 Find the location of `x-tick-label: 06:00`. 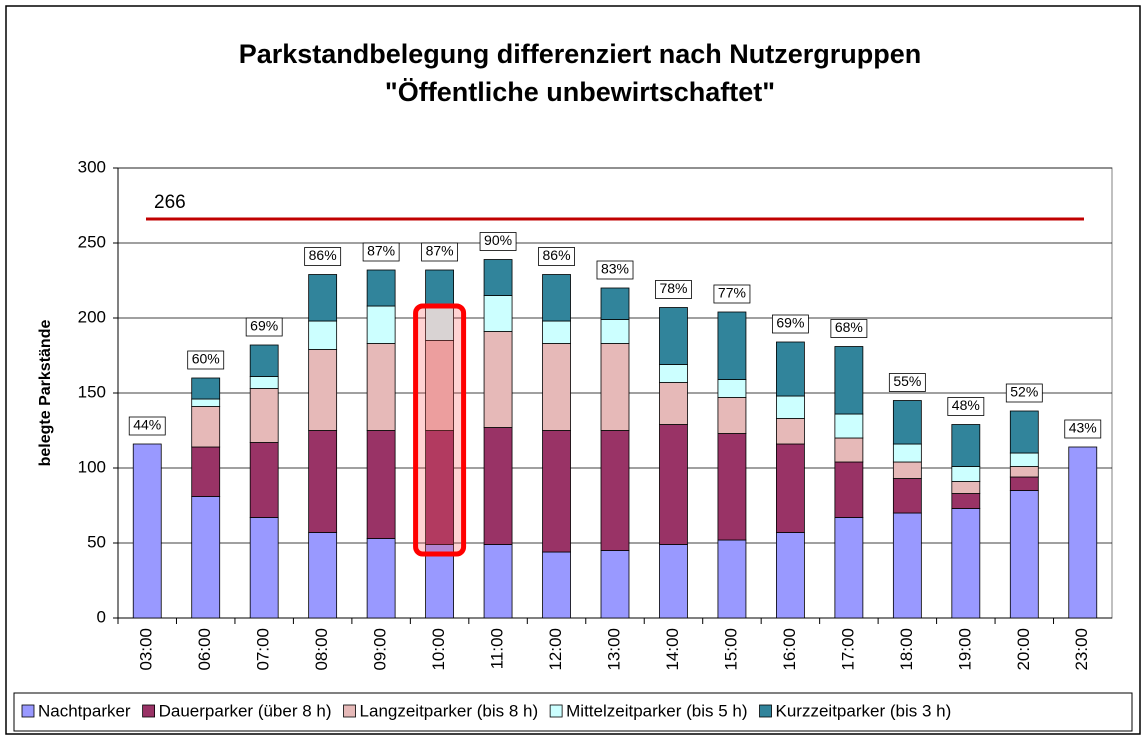

x-tick-label: 06:00 is located at coordinates (204, 649).